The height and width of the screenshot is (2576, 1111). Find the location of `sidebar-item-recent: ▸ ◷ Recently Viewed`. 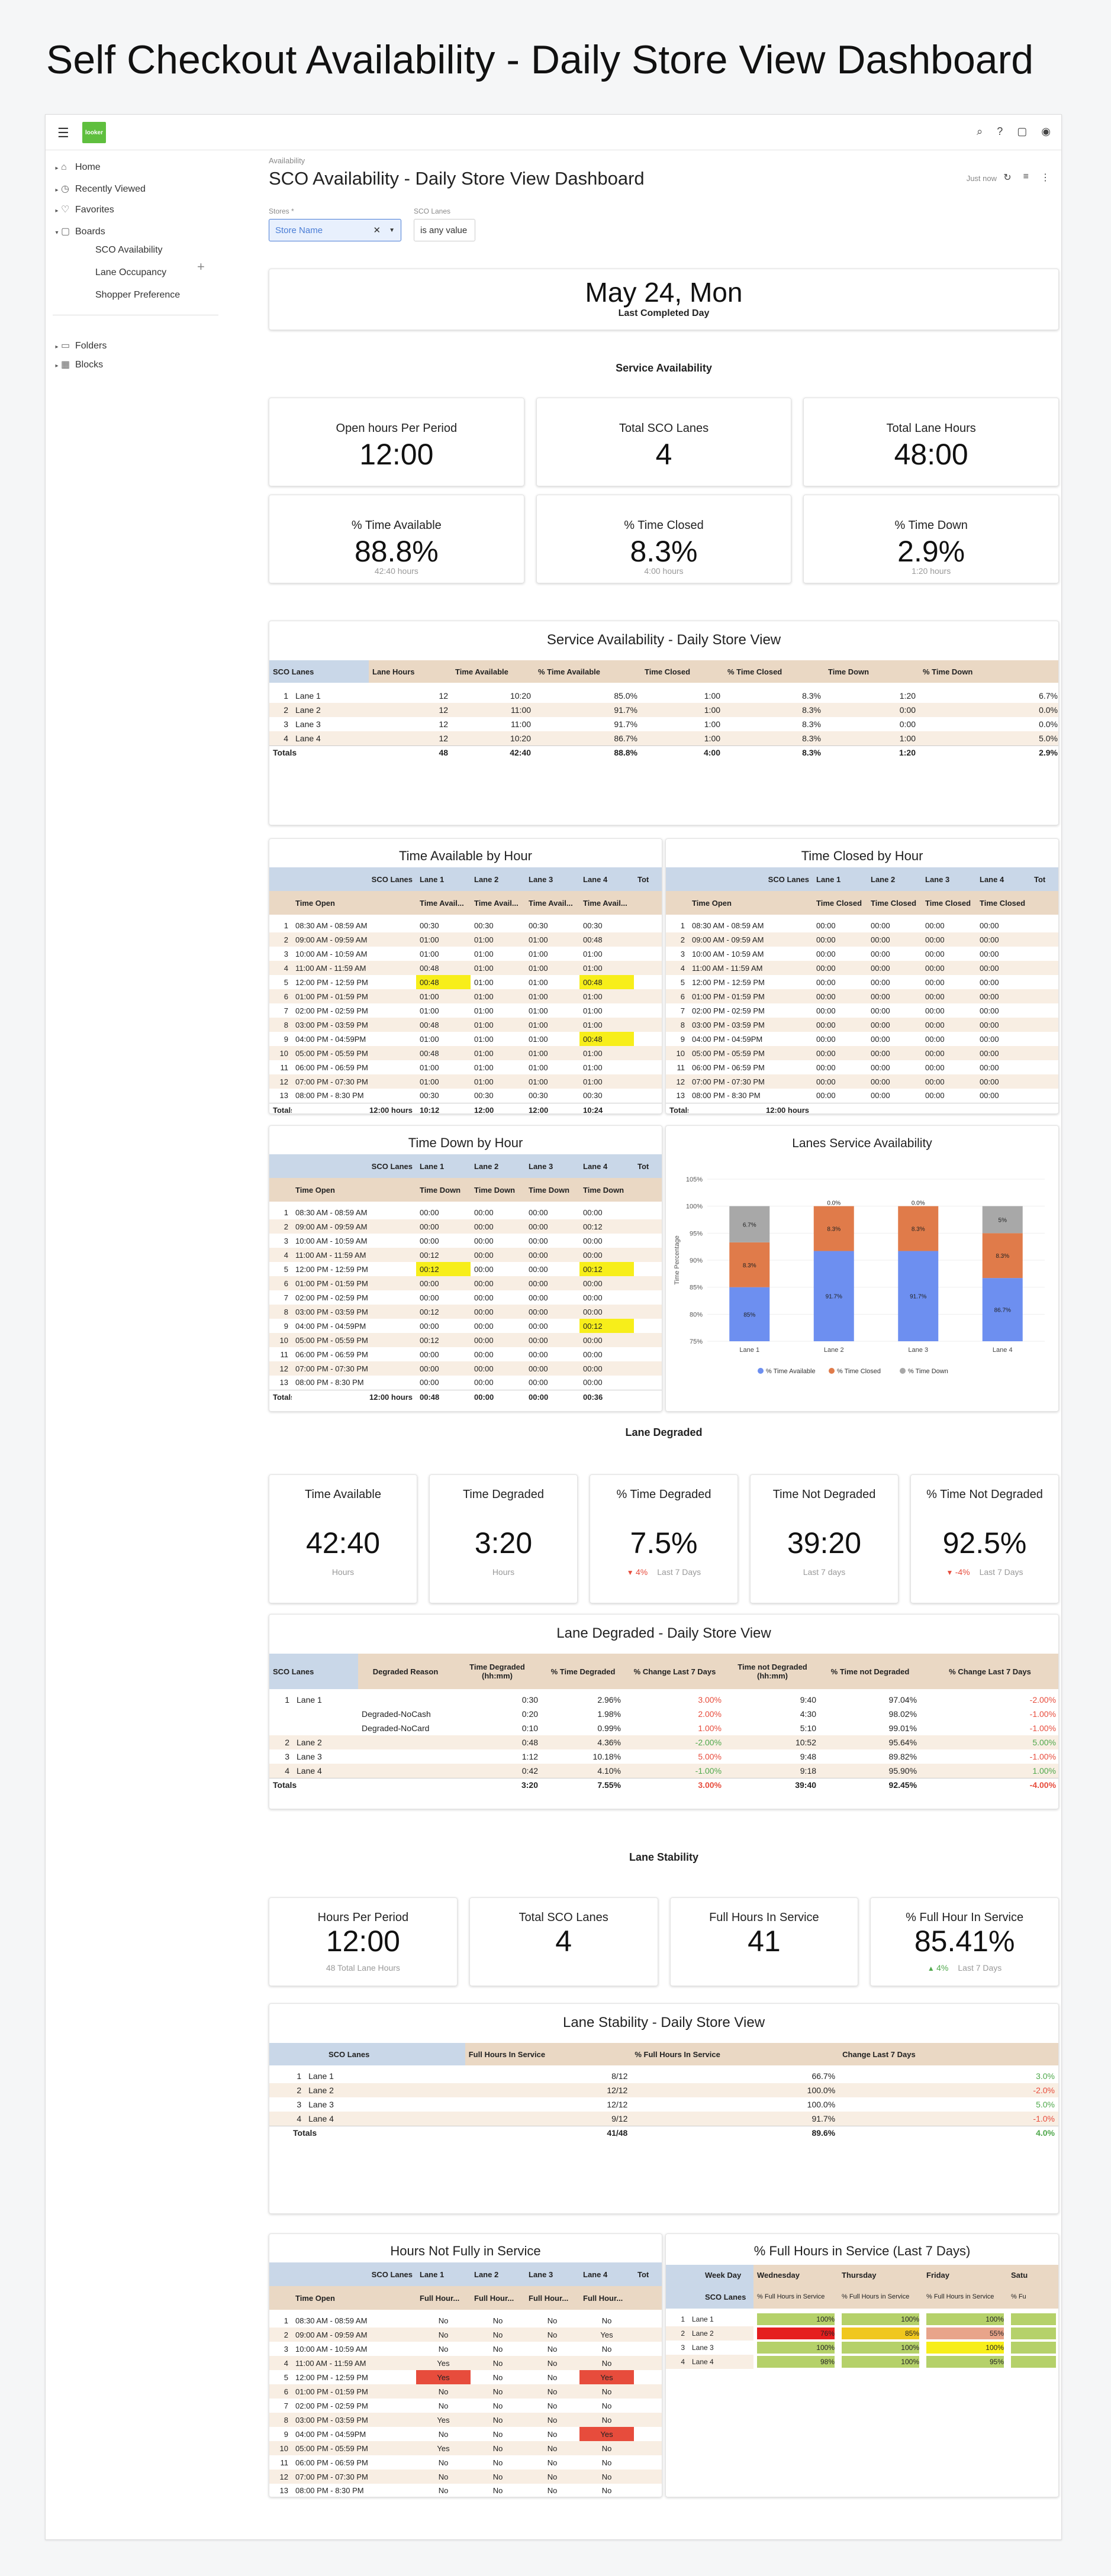

sidebar-item-recent: ▸ ◷ Recently Viewed is located at coordinates (100, 189).